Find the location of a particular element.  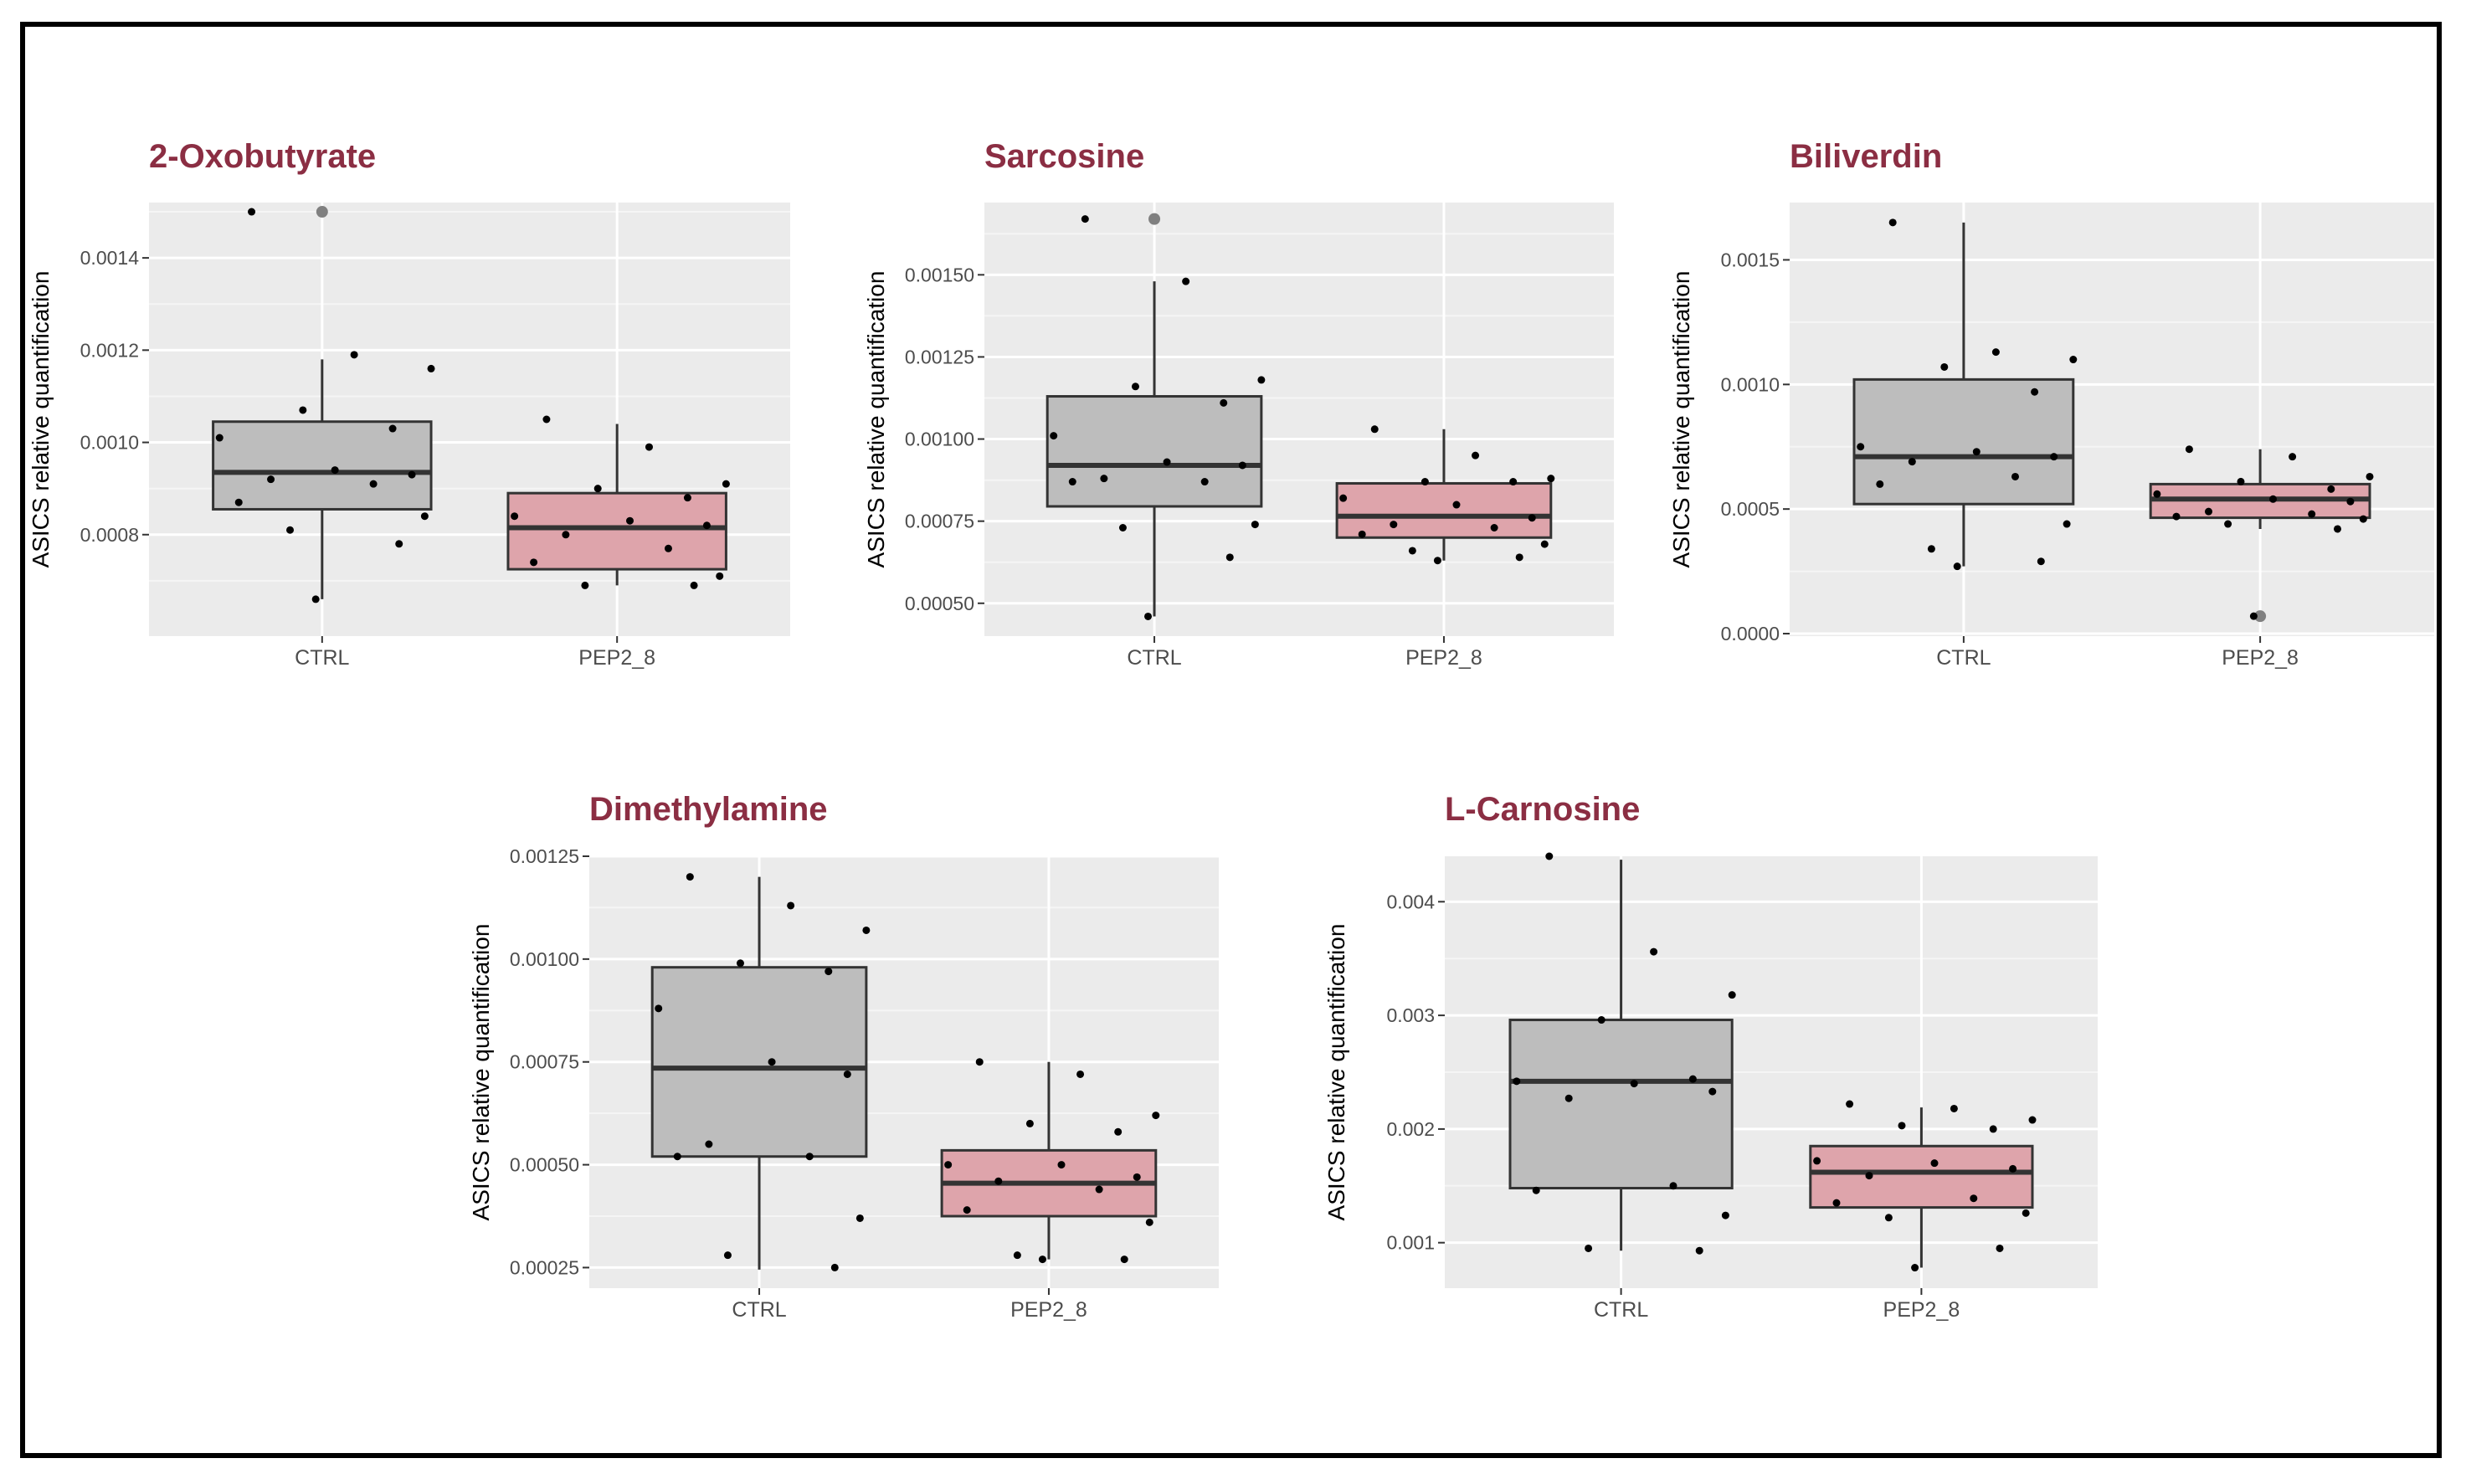

panel-title: 2-Oxobutyrate is located at coordinates (262, 156).